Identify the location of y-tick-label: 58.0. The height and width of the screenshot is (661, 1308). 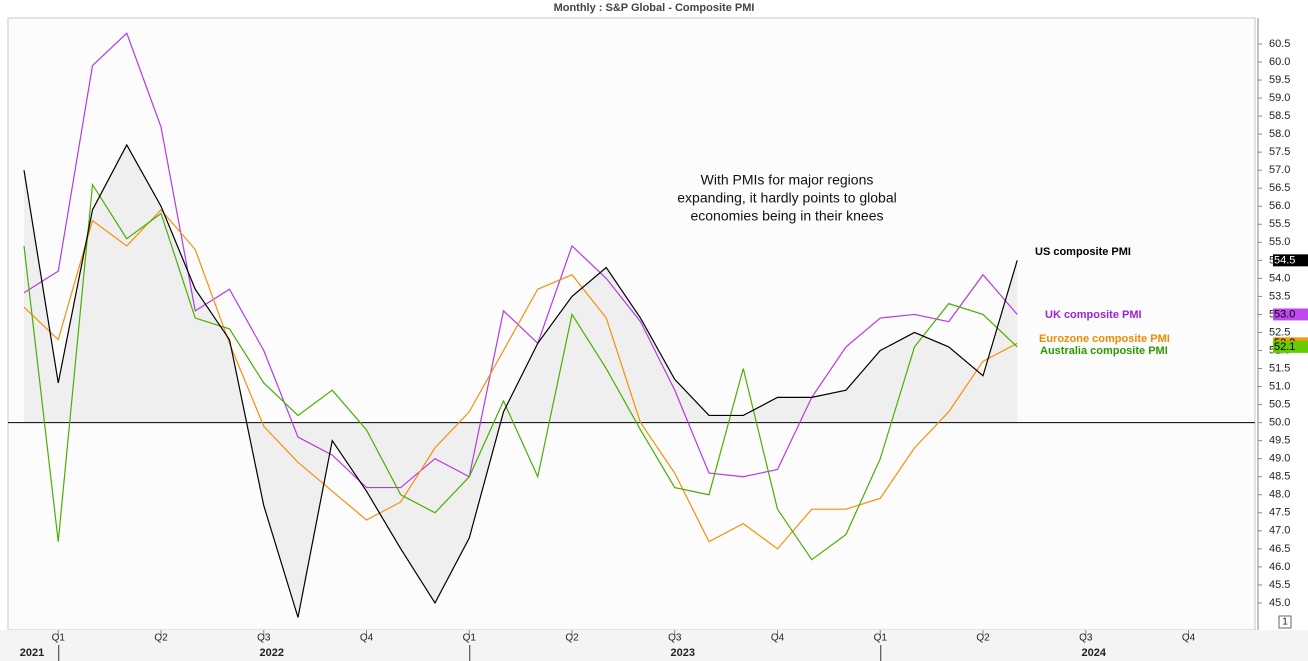
(1279, 134).